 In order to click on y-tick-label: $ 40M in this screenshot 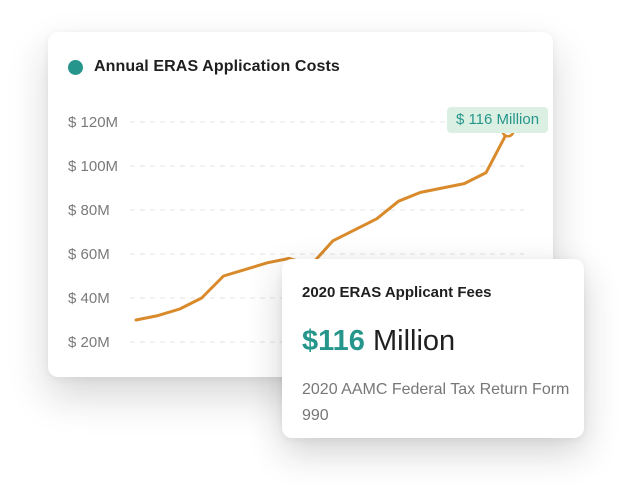, I will do `click(89, 298)`.